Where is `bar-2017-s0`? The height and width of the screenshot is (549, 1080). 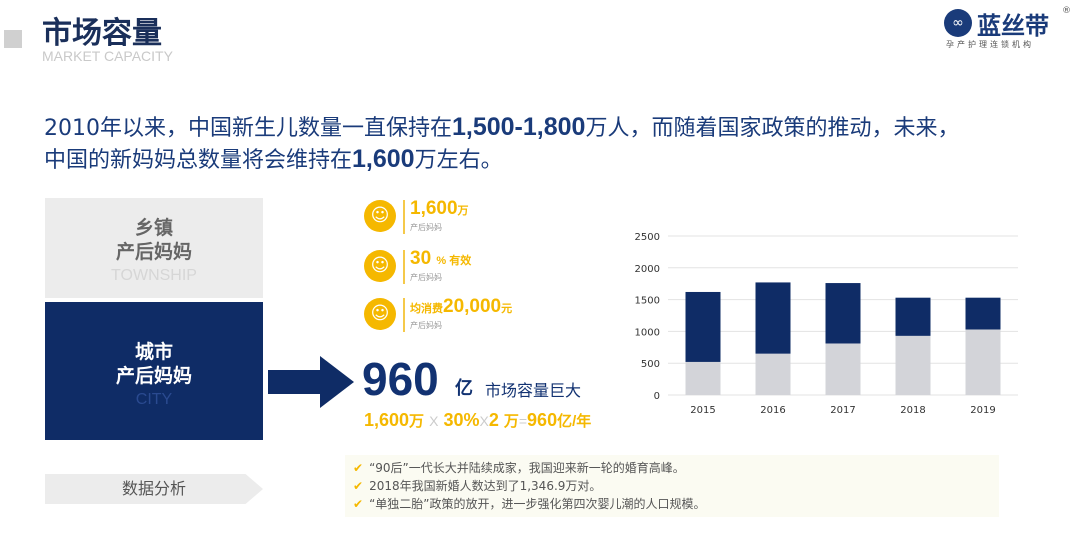 bar-2017-s0 is located at coordinates (843, 369).